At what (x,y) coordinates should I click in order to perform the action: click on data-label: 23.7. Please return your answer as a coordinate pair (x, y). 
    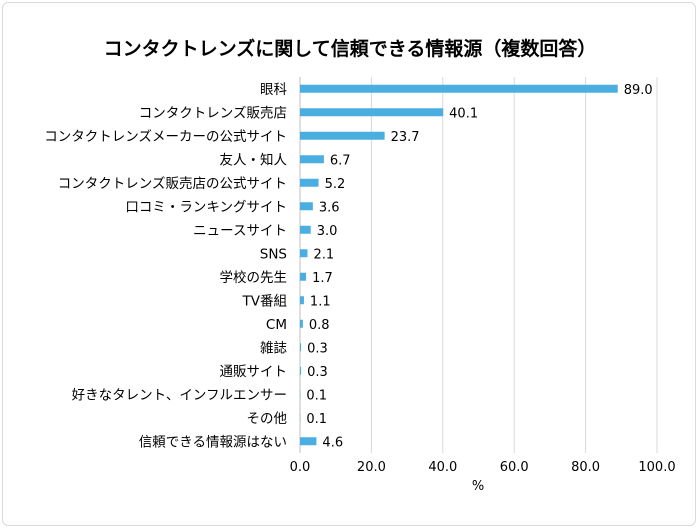
    Looking at the image, I should click on (405, 137).